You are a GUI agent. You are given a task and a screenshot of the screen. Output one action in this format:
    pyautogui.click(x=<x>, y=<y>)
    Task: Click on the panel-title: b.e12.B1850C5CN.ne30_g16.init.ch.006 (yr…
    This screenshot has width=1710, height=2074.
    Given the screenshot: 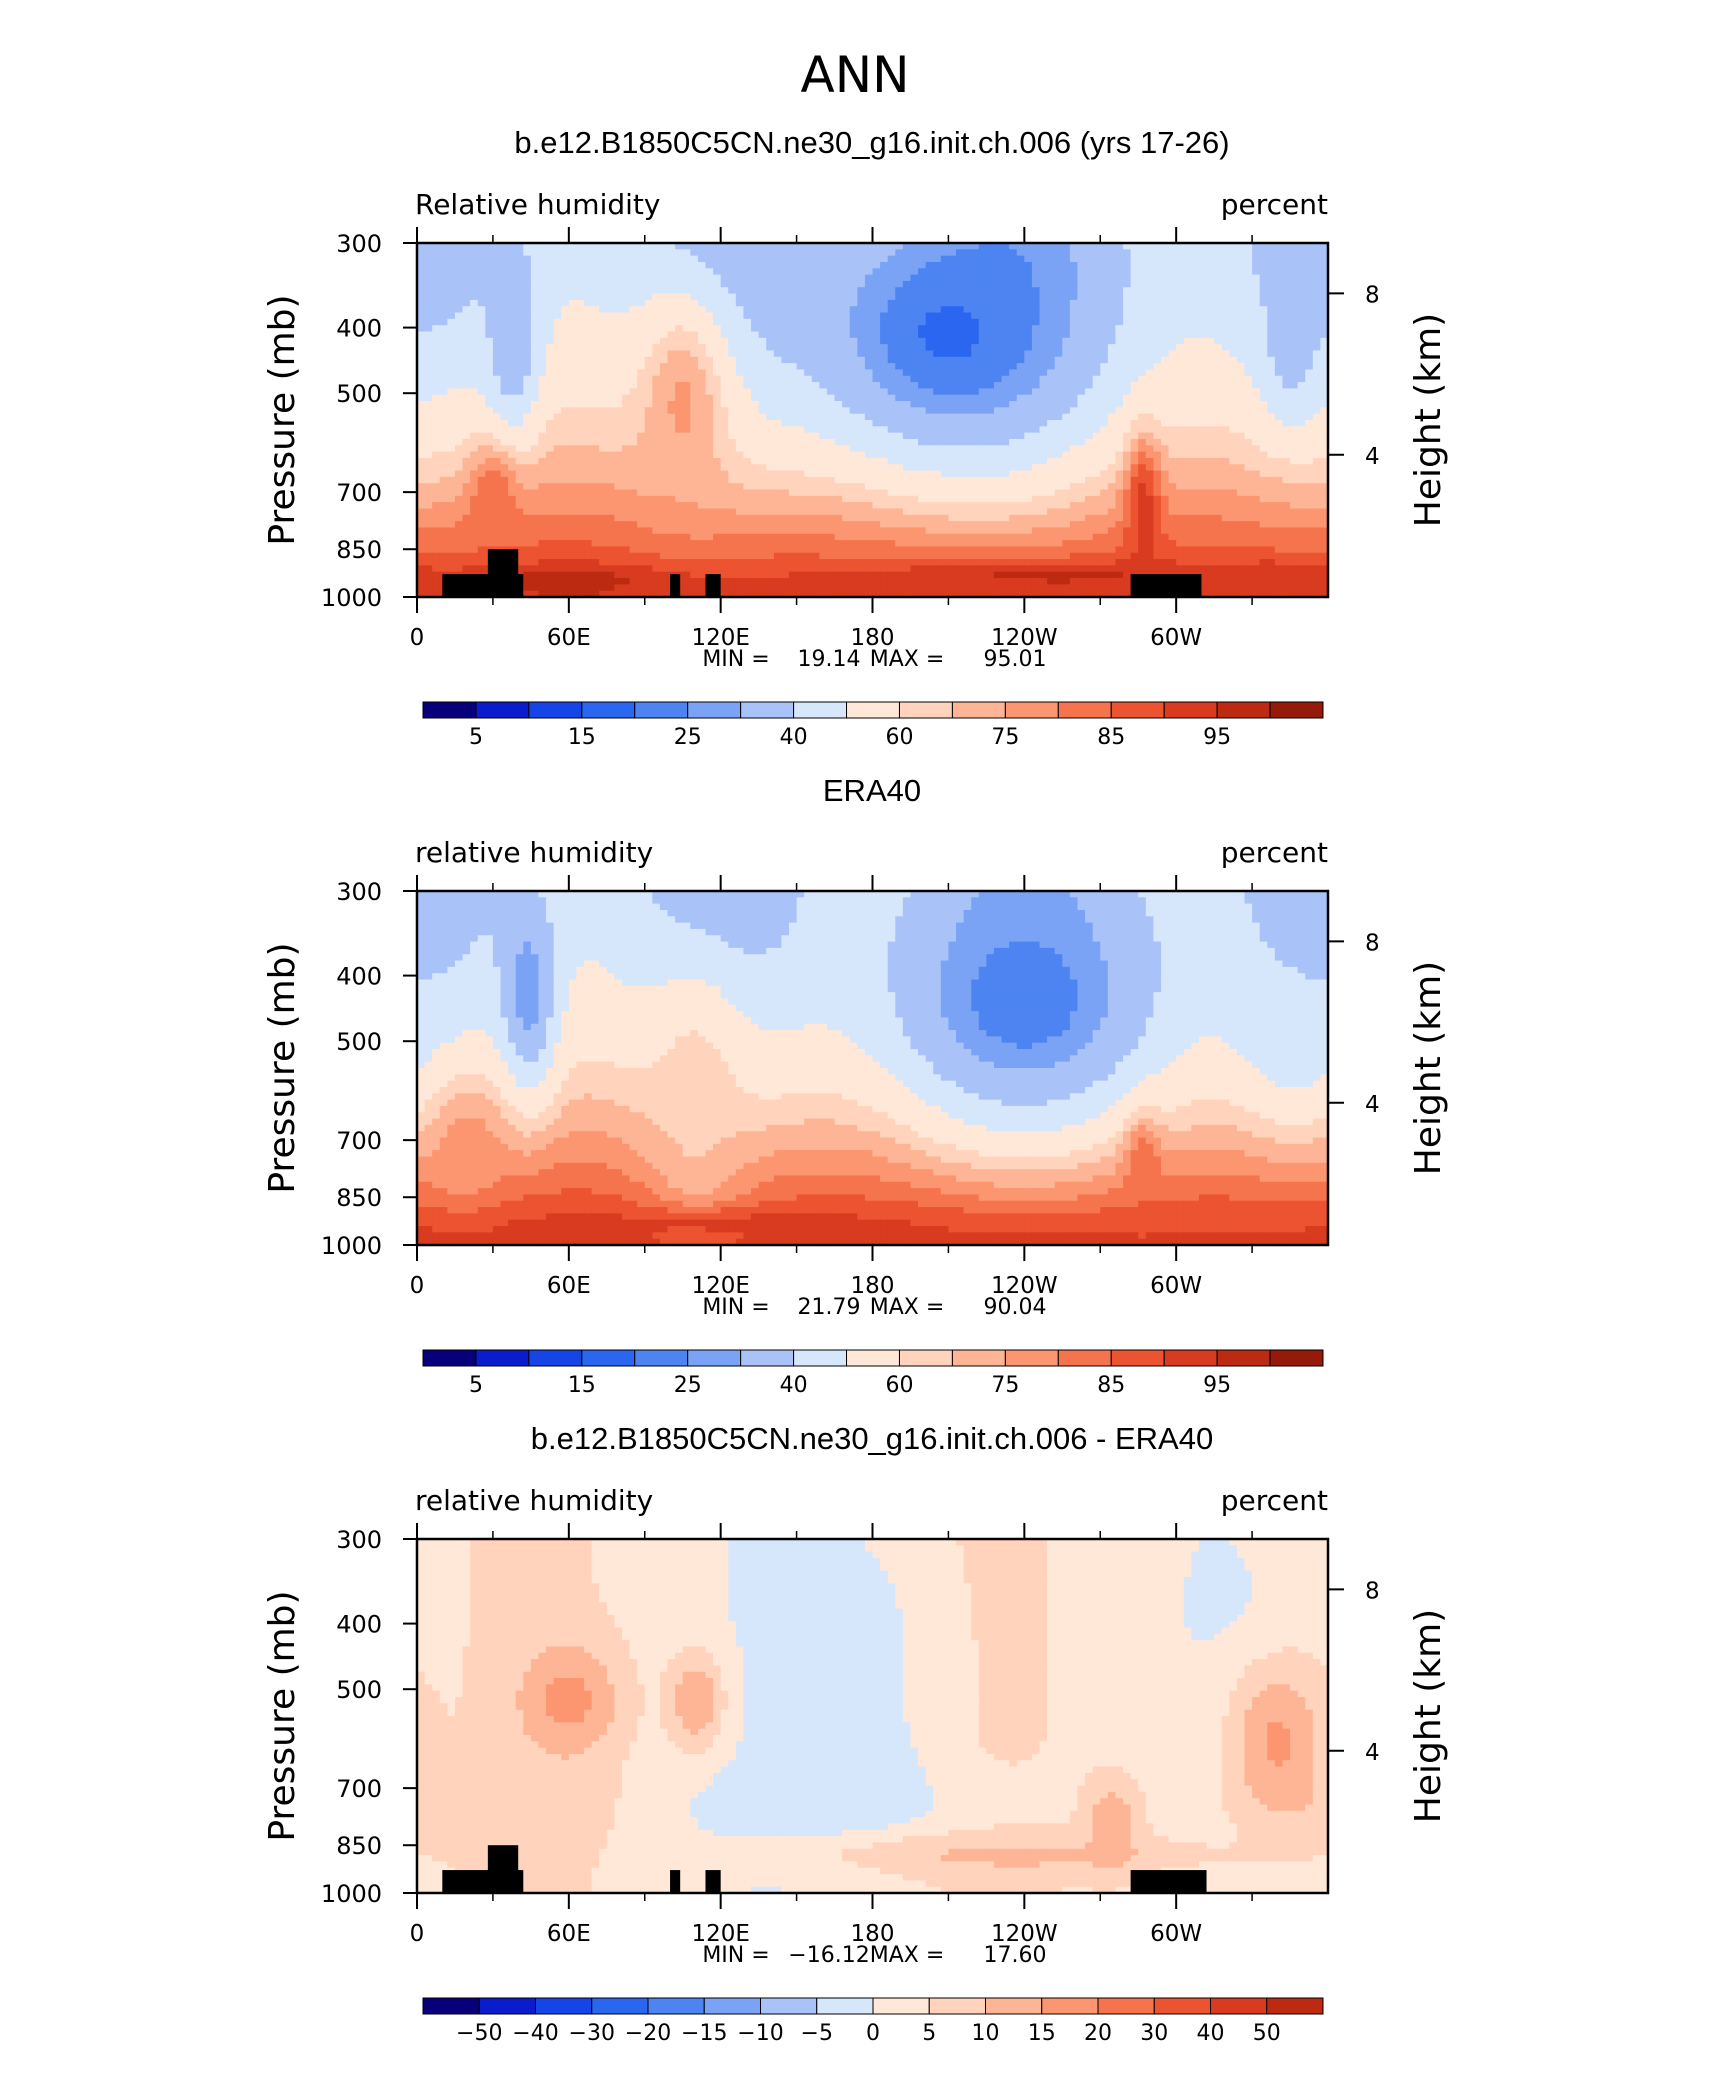 What is the action you would take?
    pyautogui.click(x=871, y=142)
    